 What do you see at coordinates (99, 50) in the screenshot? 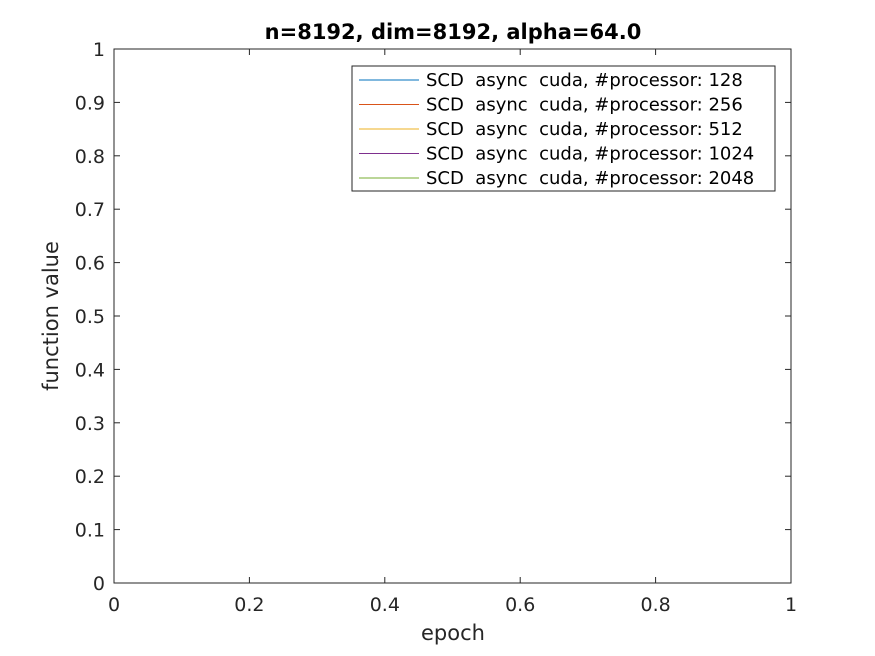
I see `y-tick-label: 1` at bounding box center [99, 50].